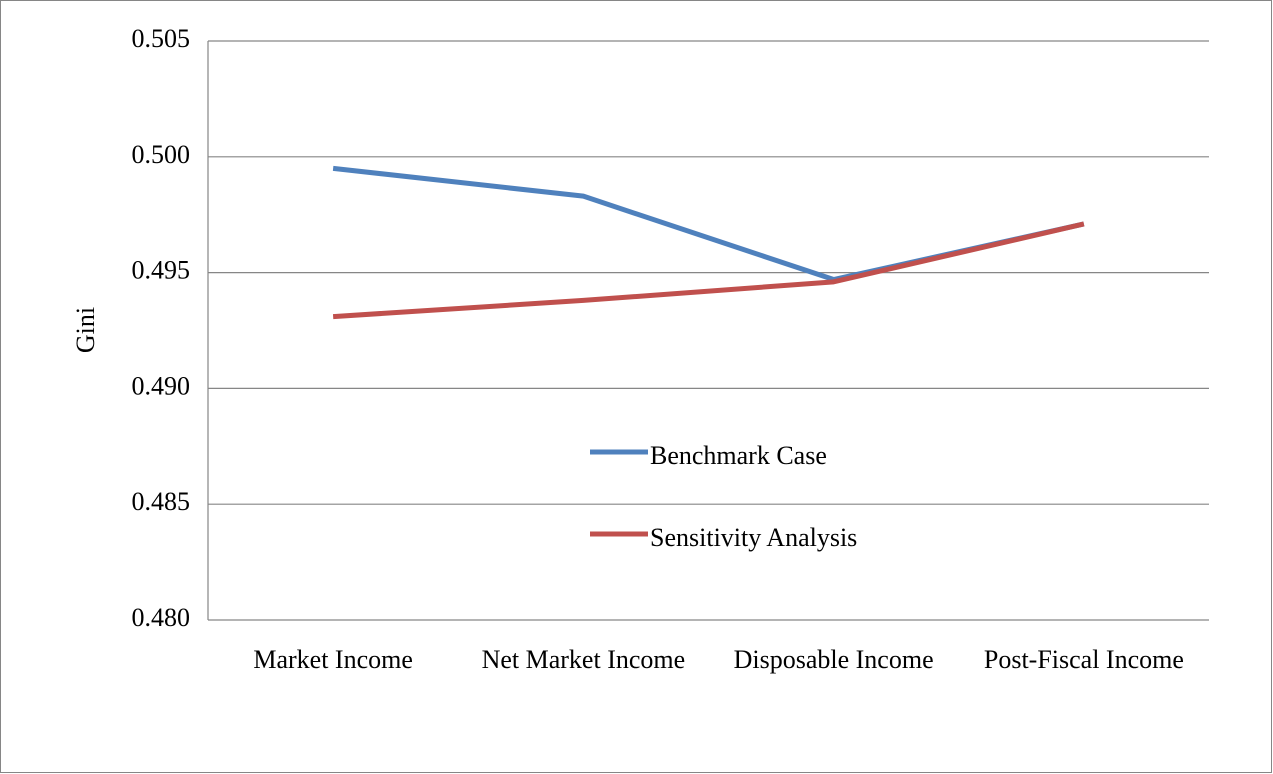 The height and width of the screenshot is (774, 1273). I want to click on y-tick-label: 0.485, so click(161, 501).